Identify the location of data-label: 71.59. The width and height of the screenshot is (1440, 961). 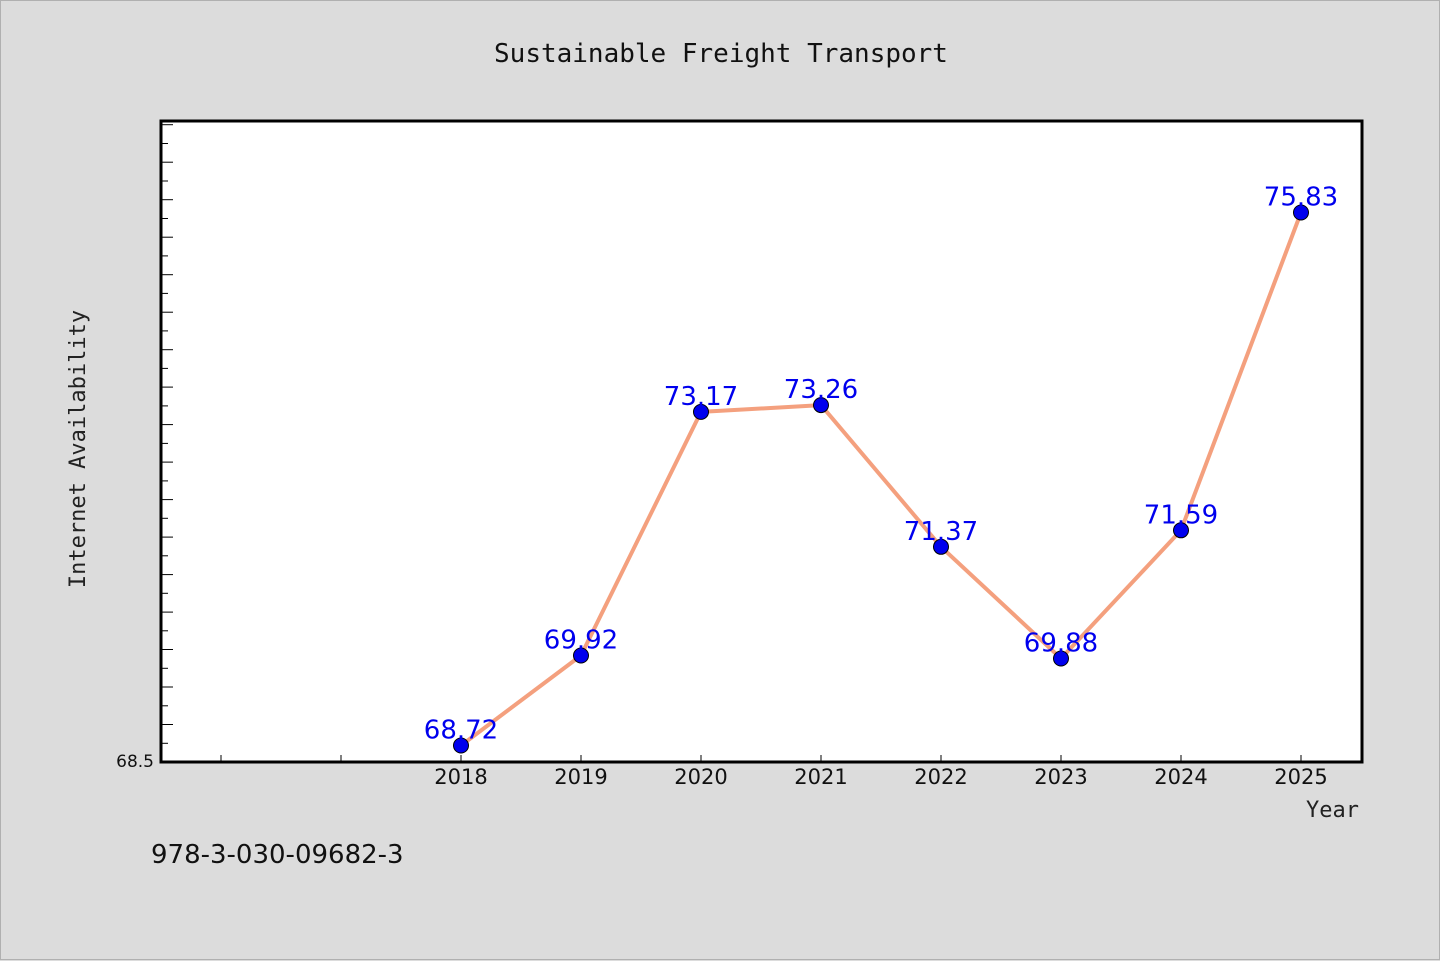
(1181, 515).